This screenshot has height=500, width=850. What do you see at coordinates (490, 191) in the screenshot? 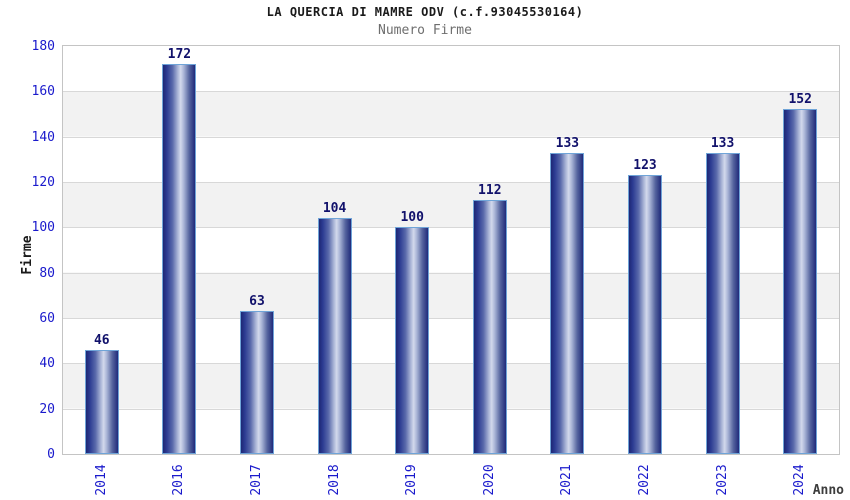
I see `bar-value-label: 112` at bounding box center [490, 191].